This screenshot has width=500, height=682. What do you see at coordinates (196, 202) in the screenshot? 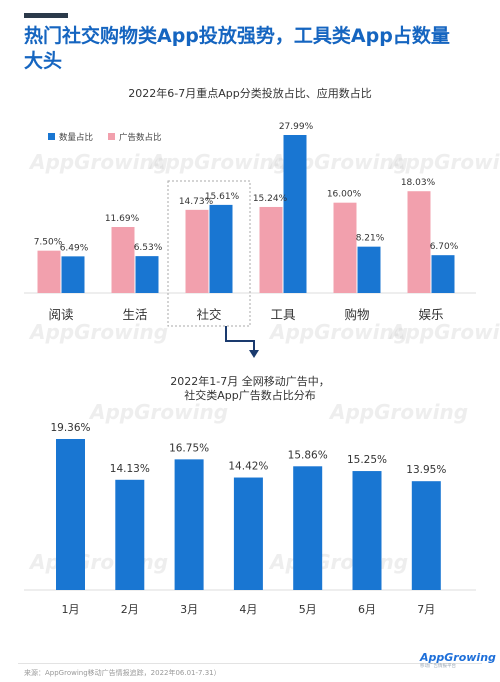
I see `data-label-ads: 14.73%` at bounding box center [196, 202].